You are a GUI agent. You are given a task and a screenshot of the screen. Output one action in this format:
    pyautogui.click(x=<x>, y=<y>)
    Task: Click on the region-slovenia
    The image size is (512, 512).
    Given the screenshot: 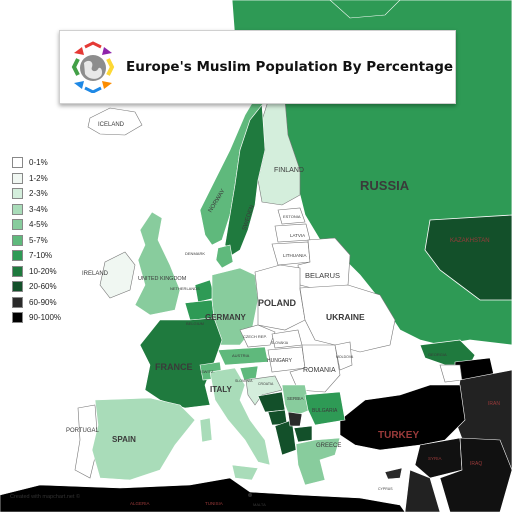 What is the action you would take?
    pyautogui.click(x=249, y=373)
    